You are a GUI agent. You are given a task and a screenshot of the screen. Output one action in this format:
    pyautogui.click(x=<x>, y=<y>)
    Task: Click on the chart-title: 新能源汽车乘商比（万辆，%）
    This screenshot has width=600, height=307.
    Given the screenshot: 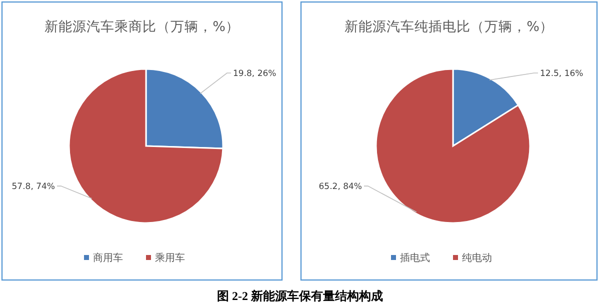 What is the action you would take?
    pyautogui.click(x=142, y=27)
    